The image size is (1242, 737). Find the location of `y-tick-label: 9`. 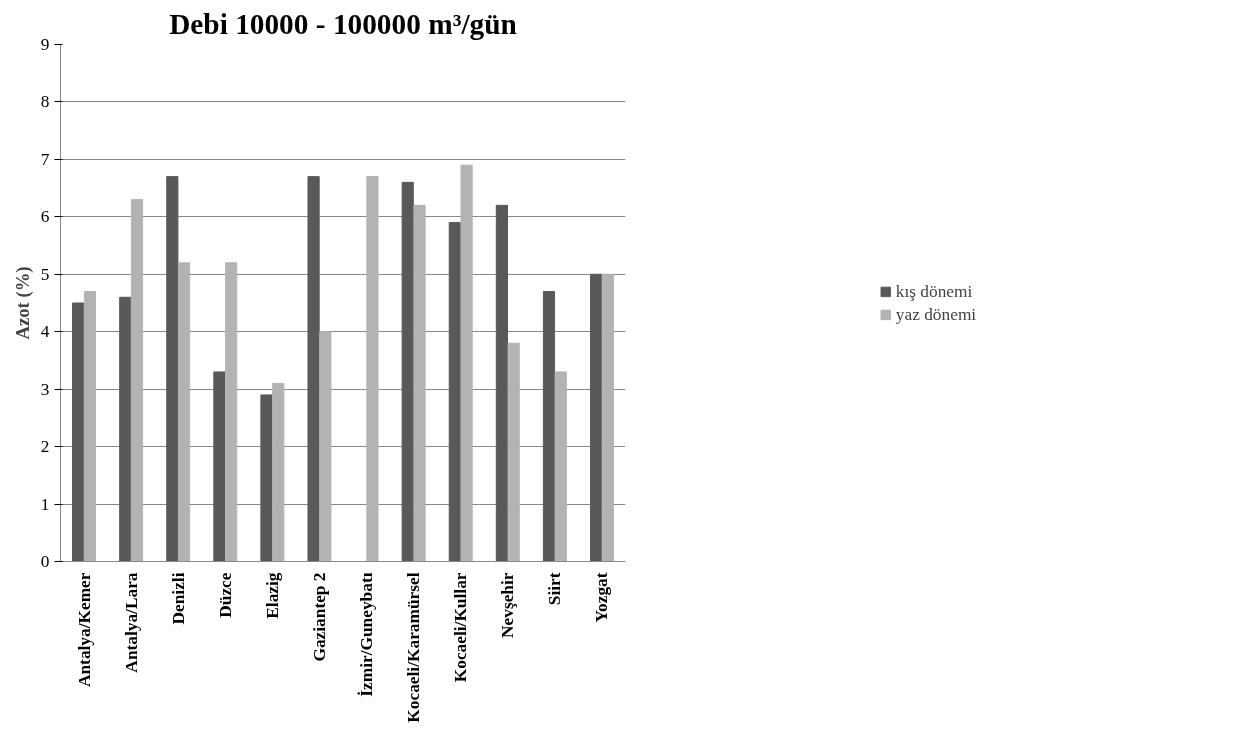

y-tick-label: 9 is located at coordinates (45, 44).